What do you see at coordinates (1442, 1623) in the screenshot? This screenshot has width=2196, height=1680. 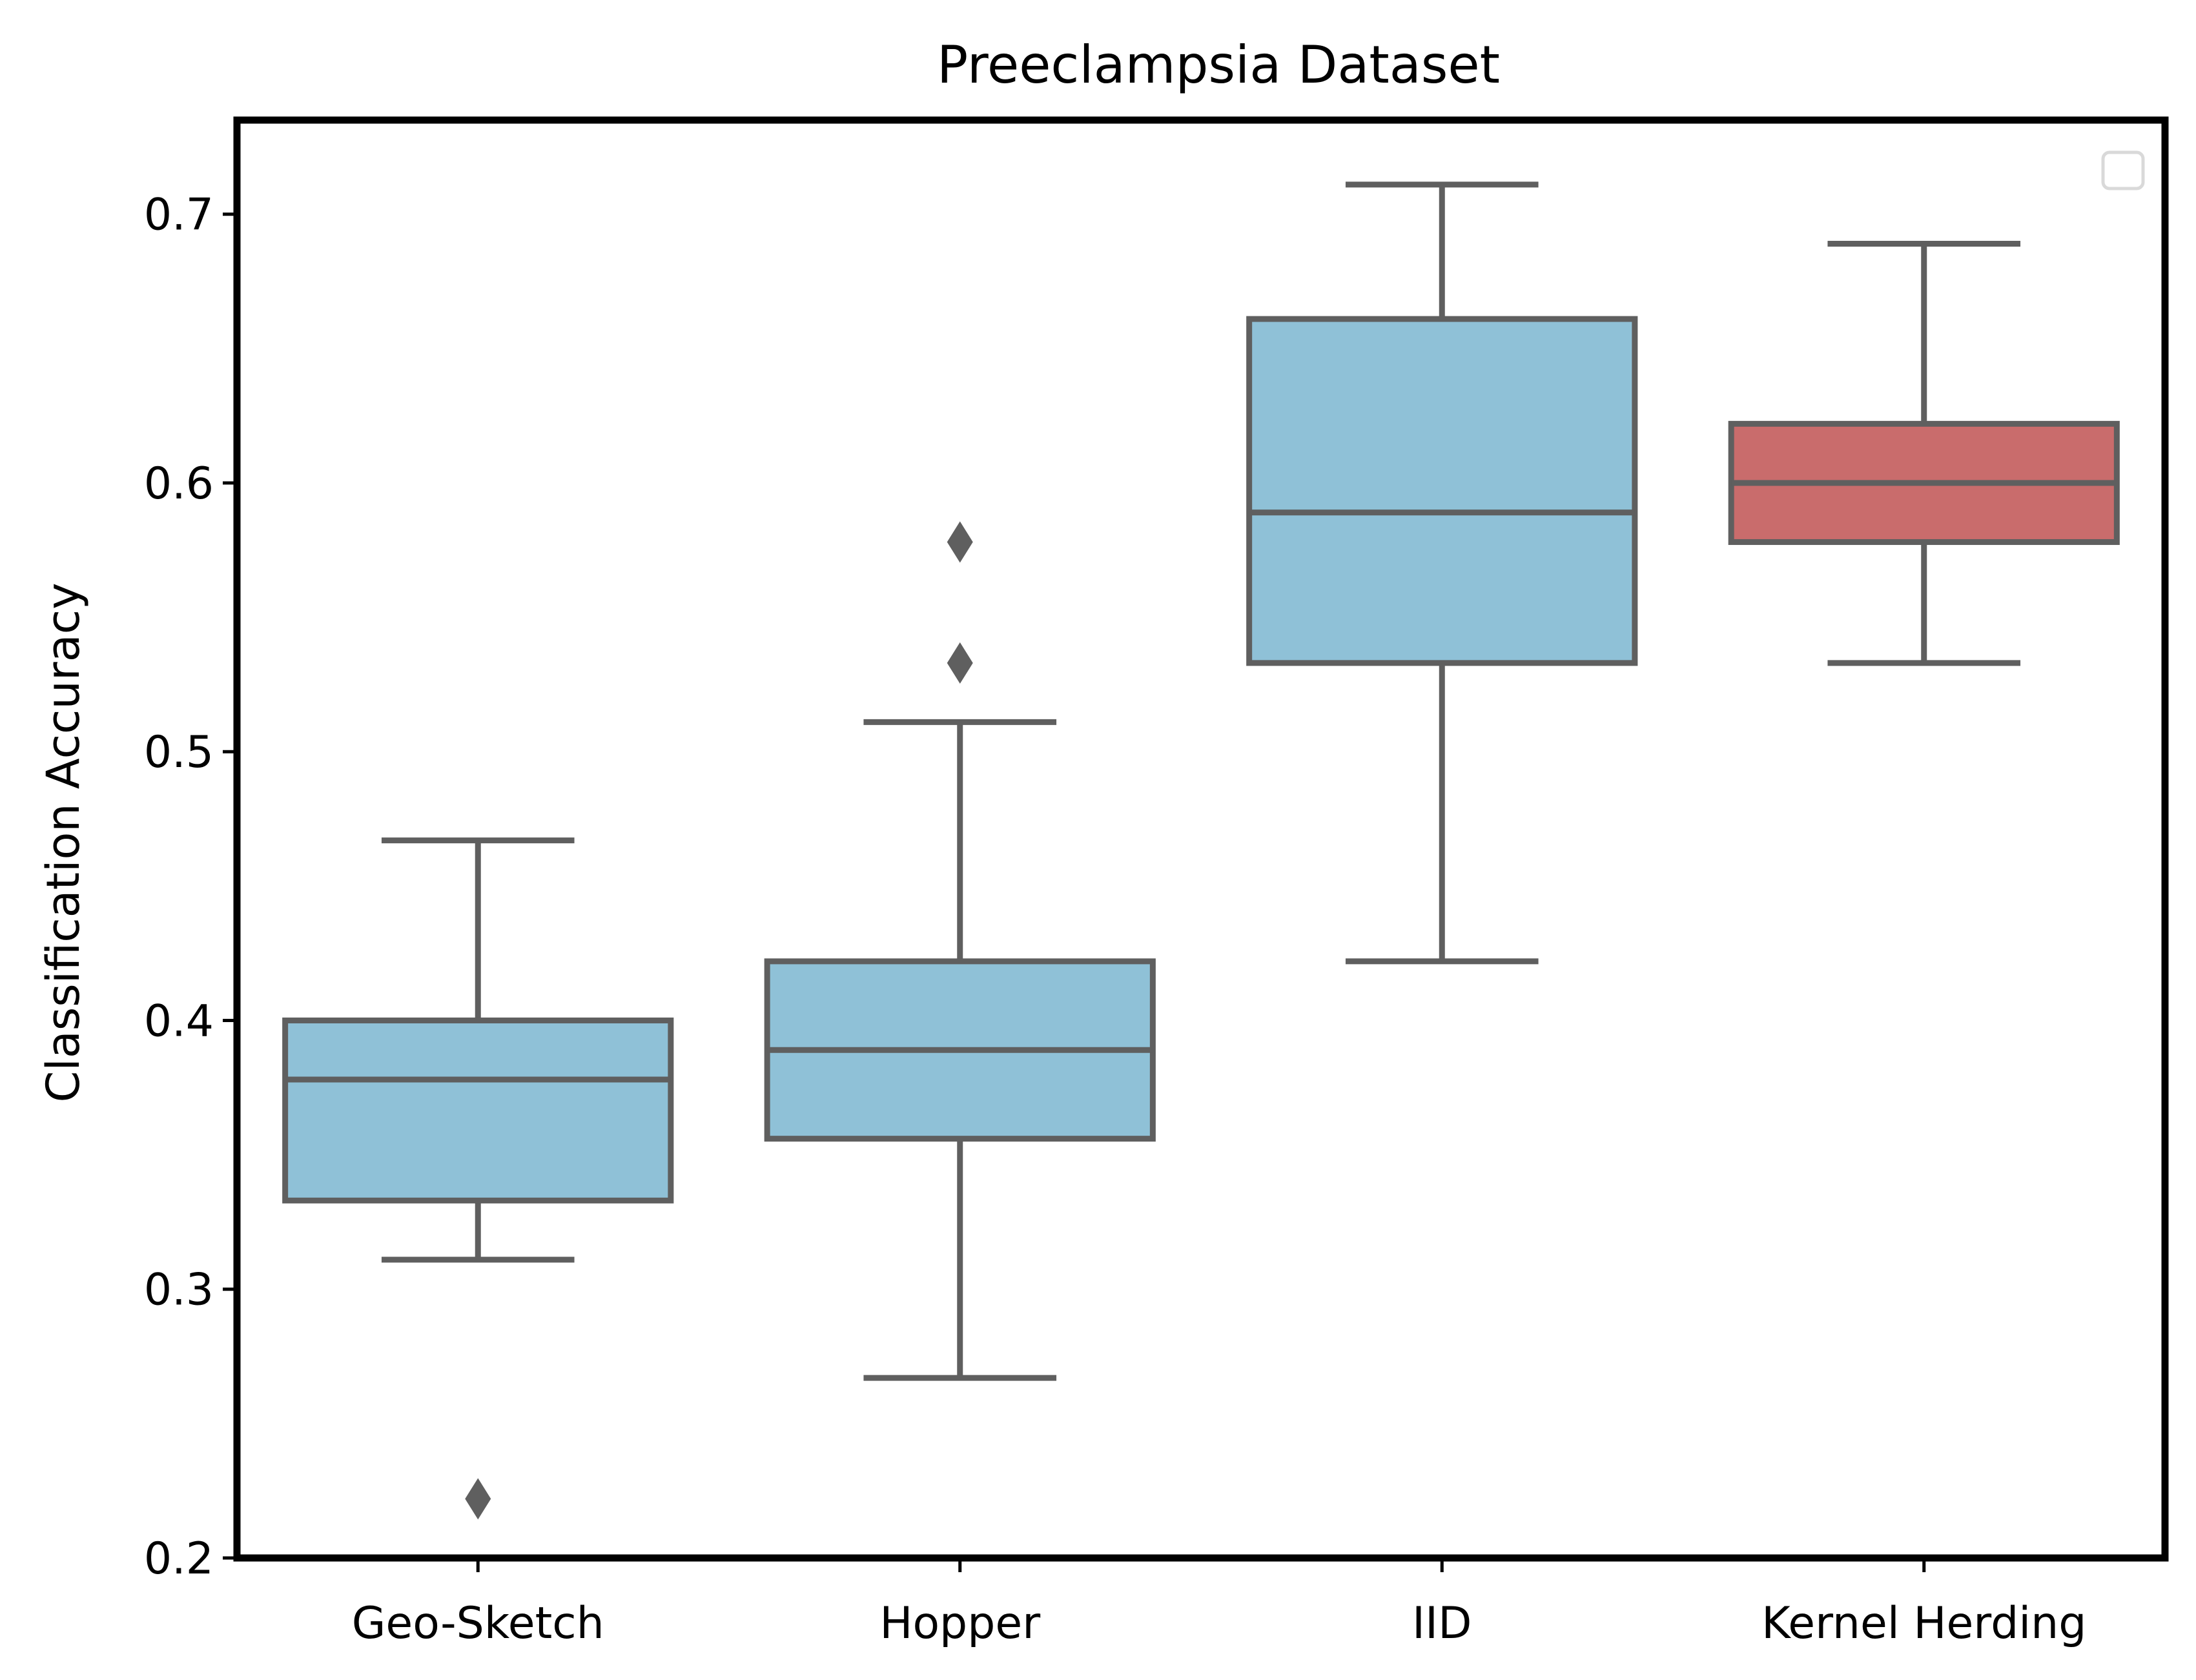 I see `x-tick-label: IID` at bounding box center [1442, 1623].